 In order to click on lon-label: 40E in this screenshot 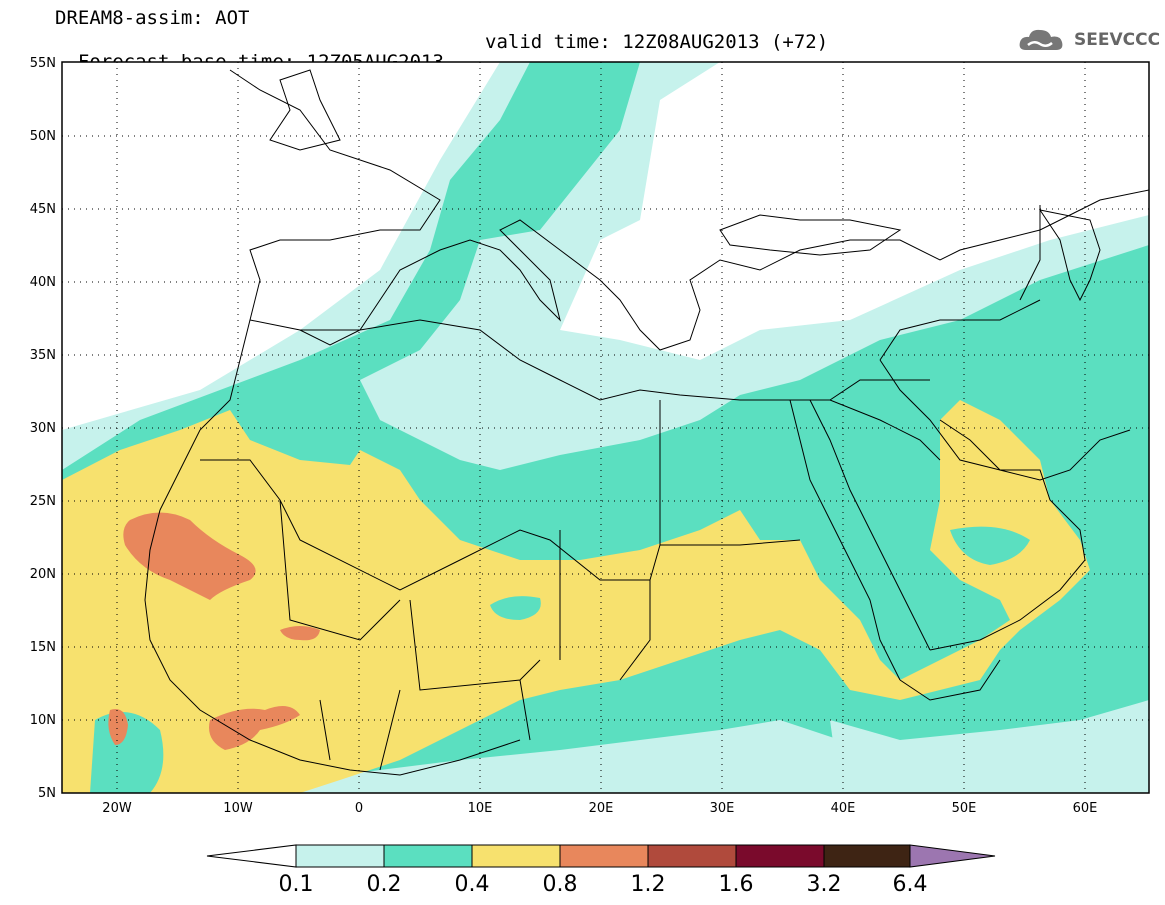, I will do `click(843, 808)`.